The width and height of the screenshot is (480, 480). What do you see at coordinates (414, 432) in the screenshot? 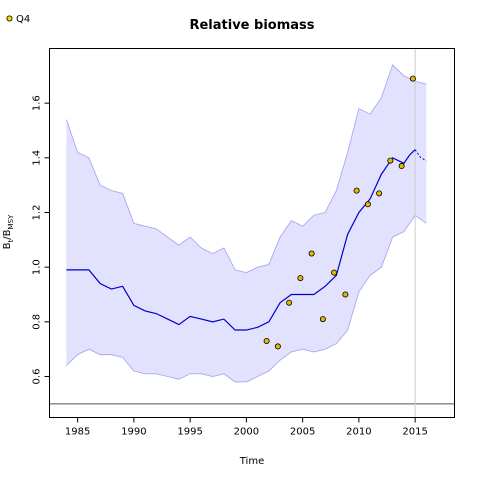
I see `x-tick-label: 2015` at bounding box center [414, 432].